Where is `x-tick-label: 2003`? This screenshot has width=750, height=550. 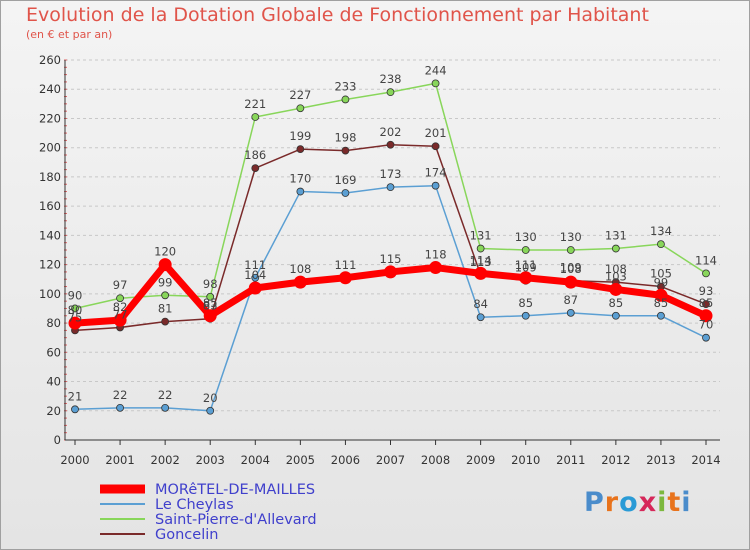 x-tick-label: 2003 is located at coordinates (210, 460).